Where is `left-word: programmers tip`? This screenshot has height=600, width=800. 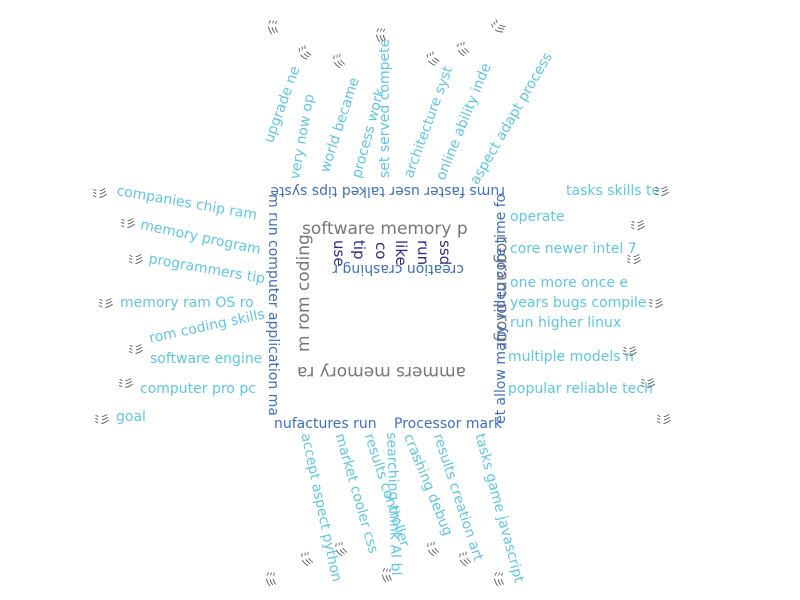 left-word: programmers tip is located at coordinates (207, 269).